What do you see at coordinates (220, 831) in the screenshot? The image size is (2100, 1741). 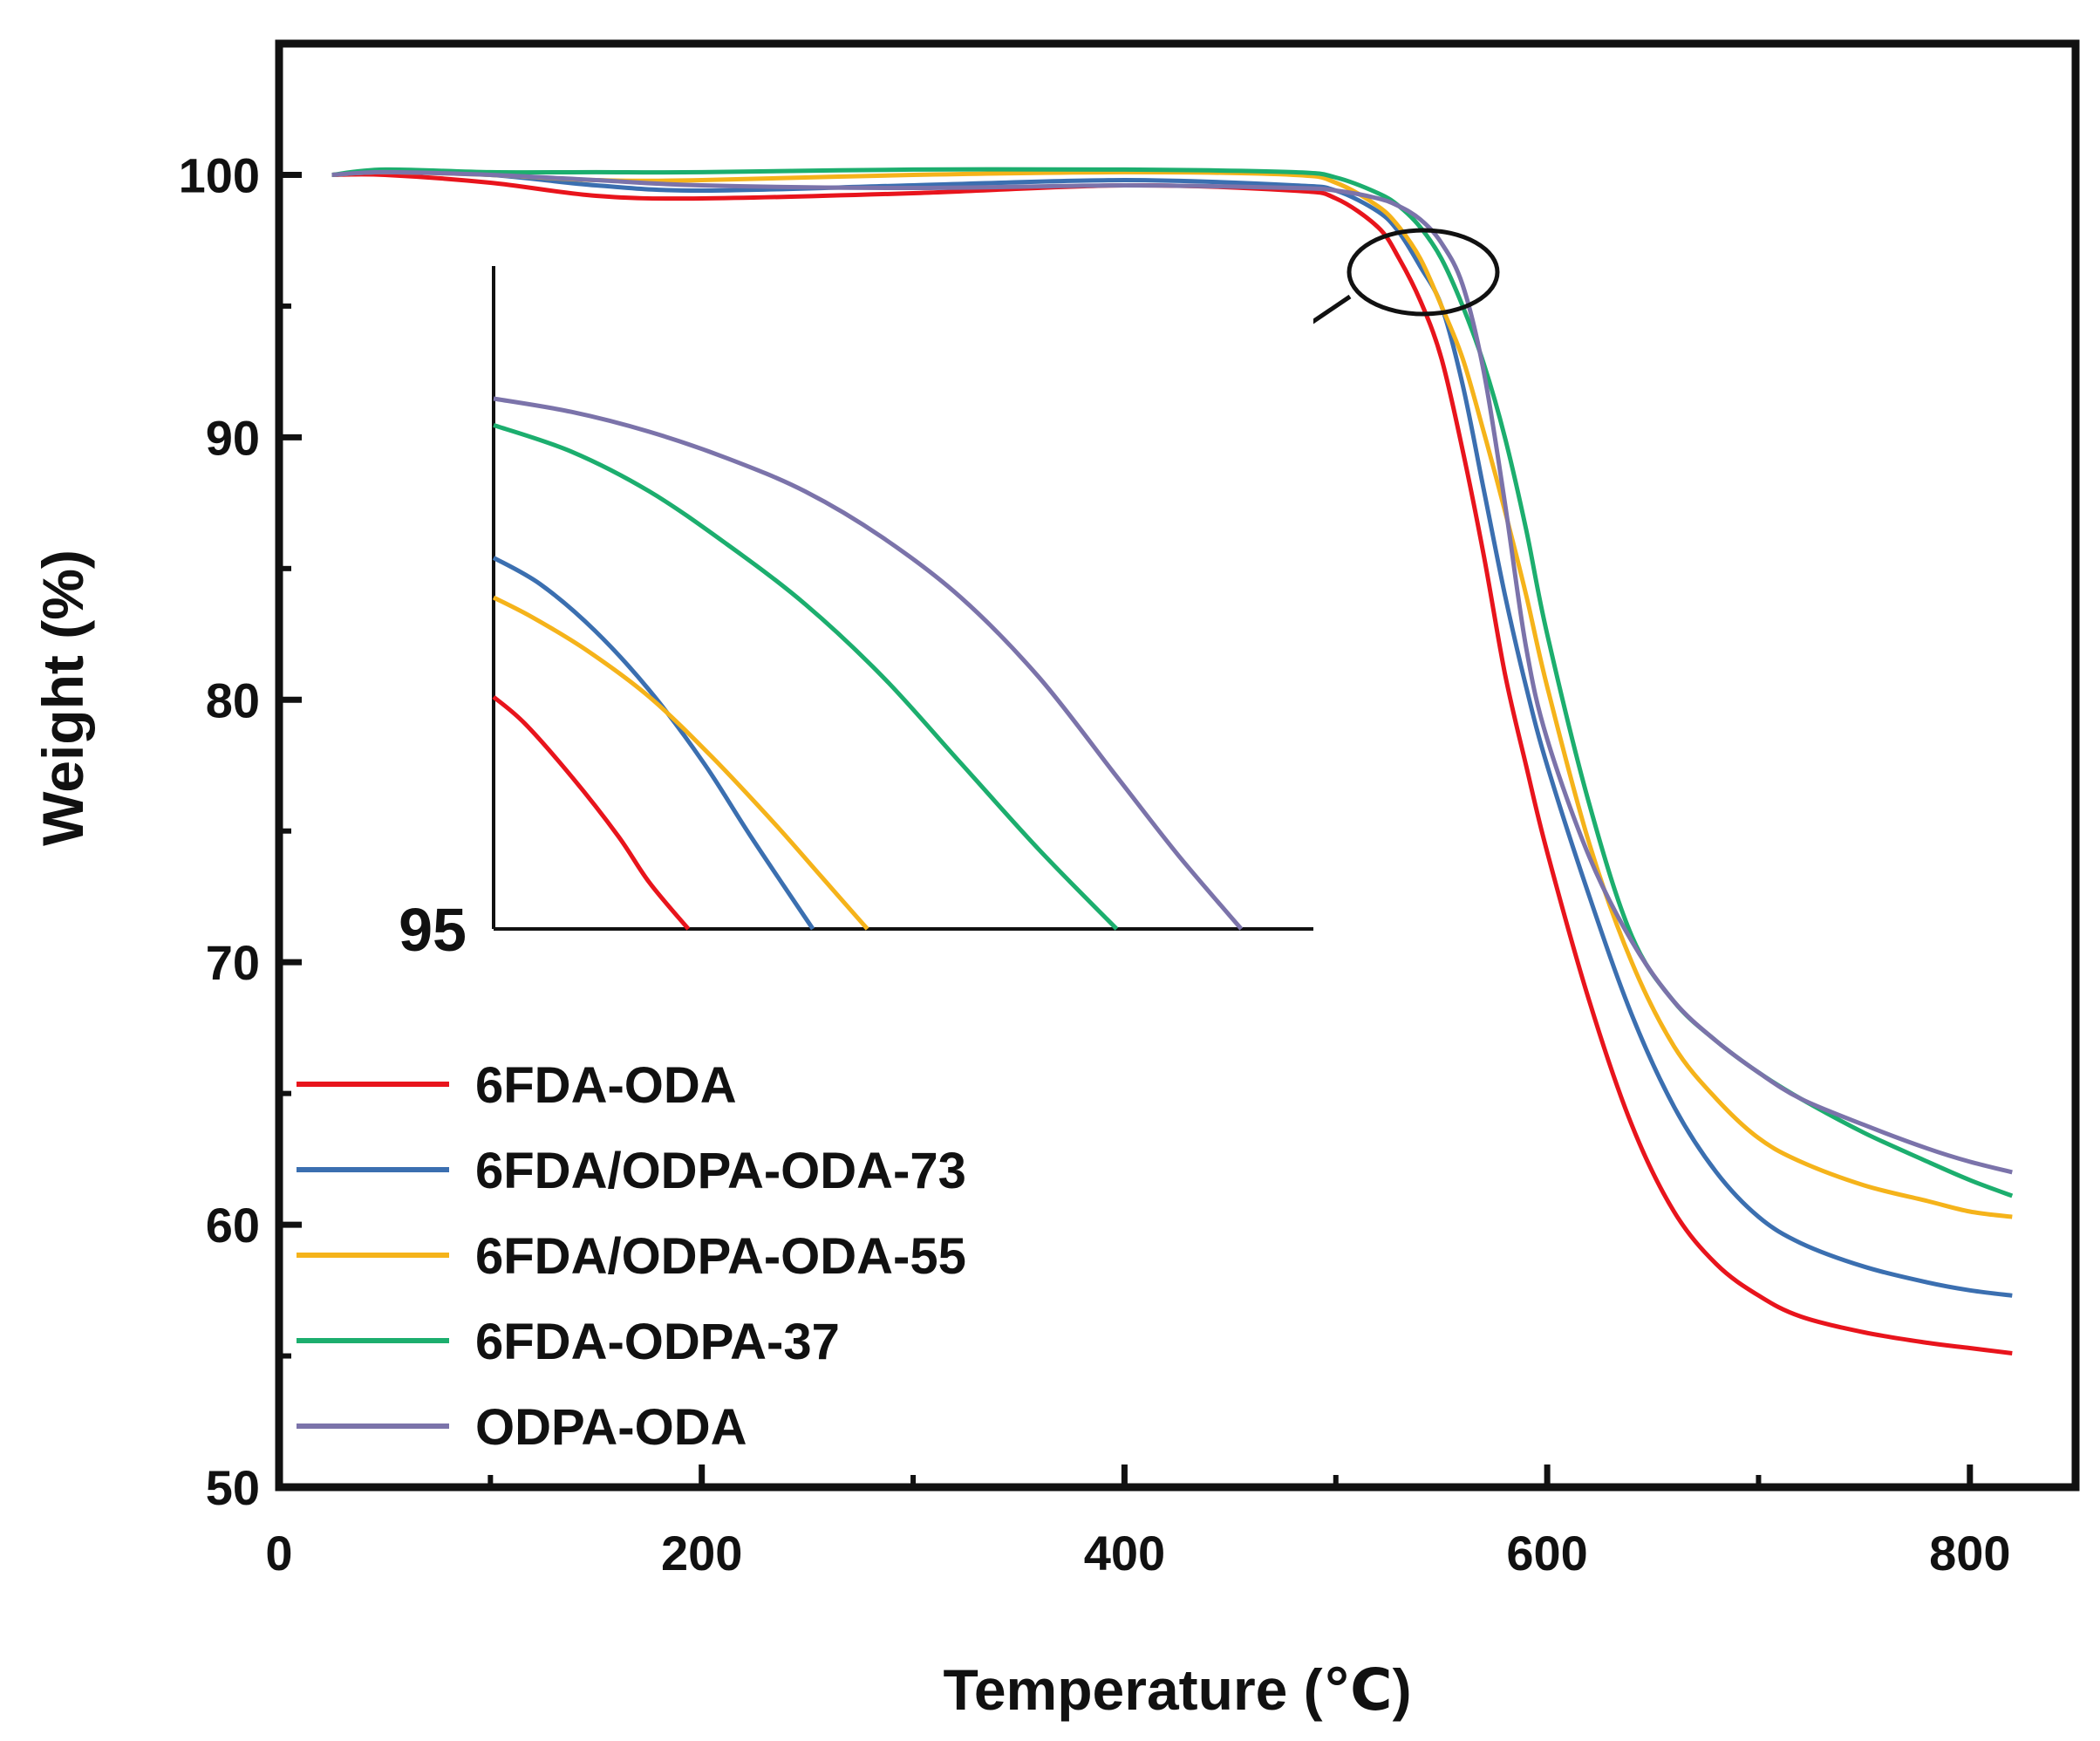 I see `y-tick-labels: 50 60 70 80 90 100` at bounding box center [220, 831].